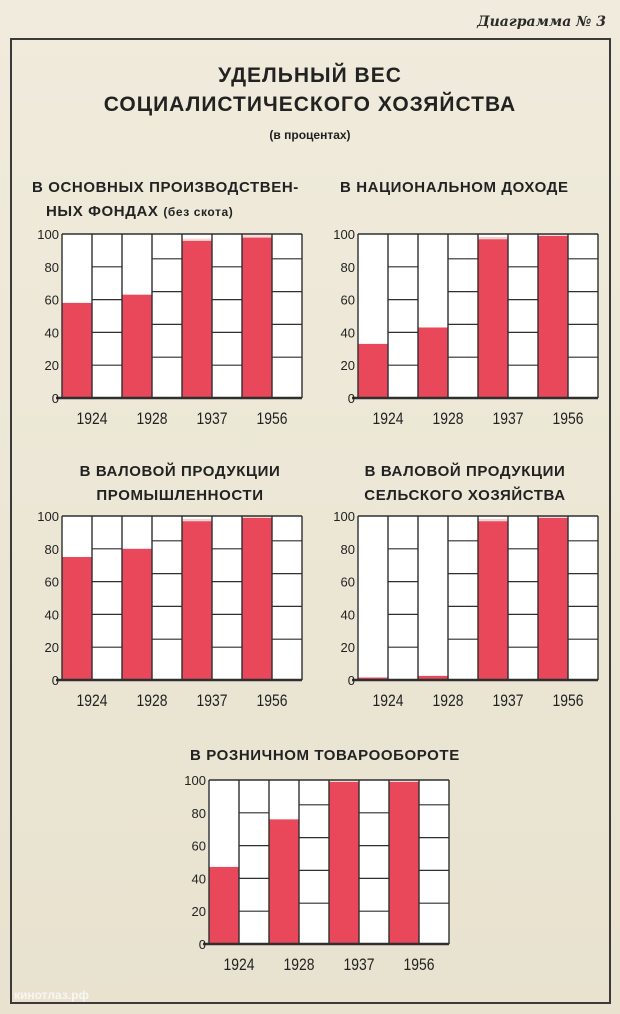 This screenshot has width=620, height=1014. I want to click on chart-title-line: НЫХ ФОНДАХ, so click(102, 211).